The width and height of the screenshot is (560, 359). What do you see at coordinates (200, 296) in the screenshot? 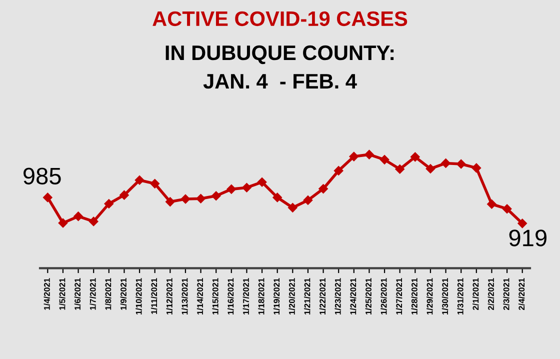
I see `x-tick-label: 1/14/2021` at bounding box center [200, 296].